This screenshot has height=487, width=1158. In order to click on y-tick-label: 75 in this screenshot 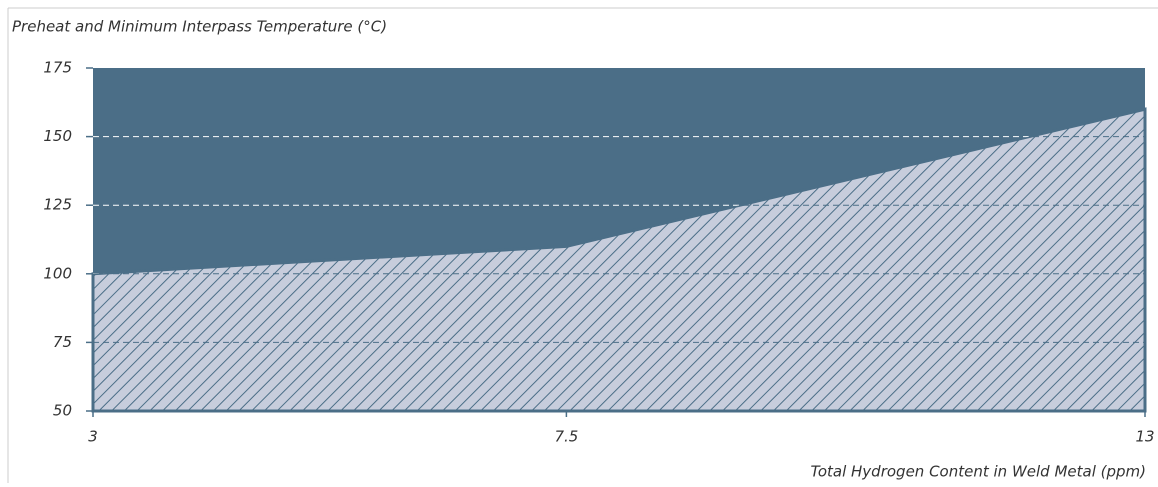, I will do `click(62, 342)`.